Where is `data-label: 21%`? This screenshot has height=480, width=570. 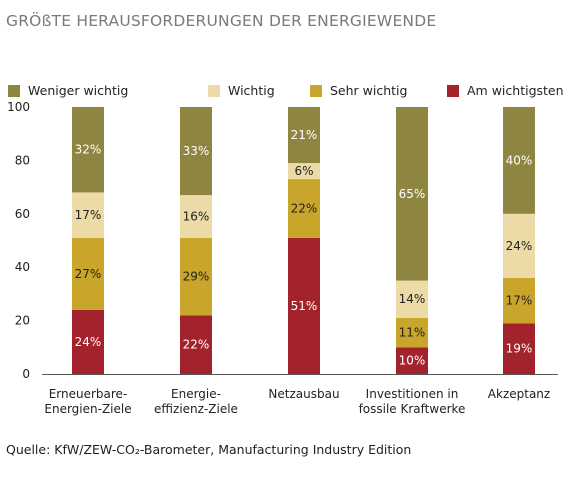 data-label: 21% is located at coordinates (304, 135).